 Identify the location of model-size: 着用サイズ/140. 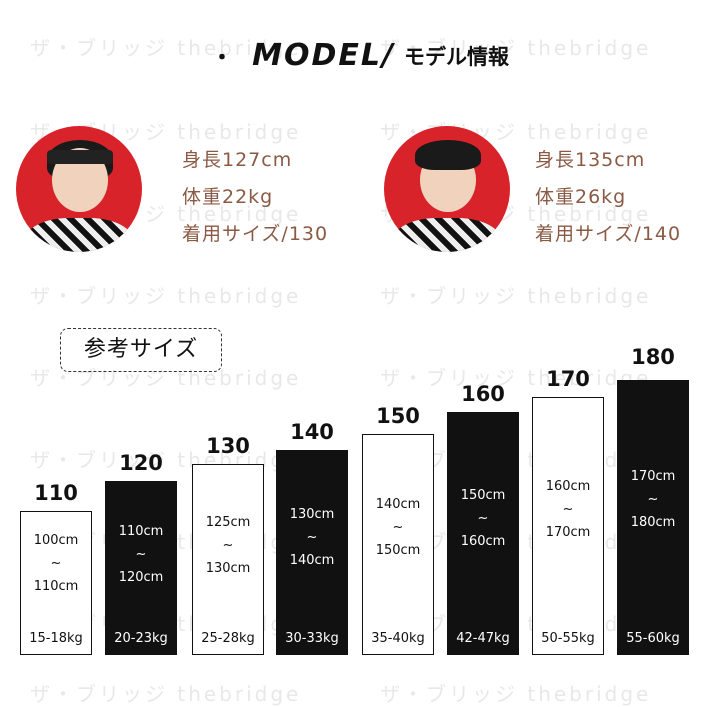
(608, 234).